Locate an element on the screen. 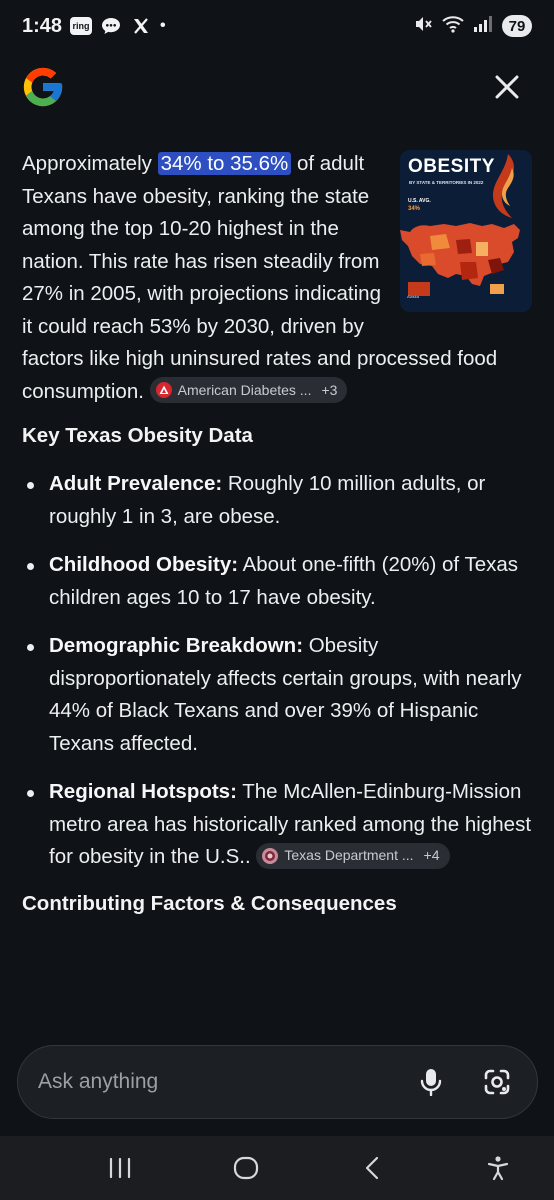 The height and width of the screenshot is (1200, 554). accessibility-icon is located at coordinates (498, 1168).